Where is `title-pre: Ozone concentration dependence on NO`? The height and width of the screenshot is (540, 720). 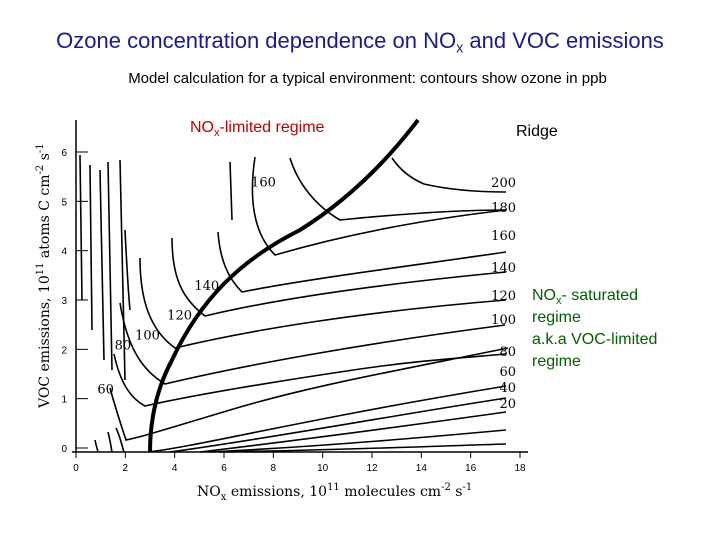 title-pre: Ozone concentration dependence on NO is located at coordinates (256, 40).